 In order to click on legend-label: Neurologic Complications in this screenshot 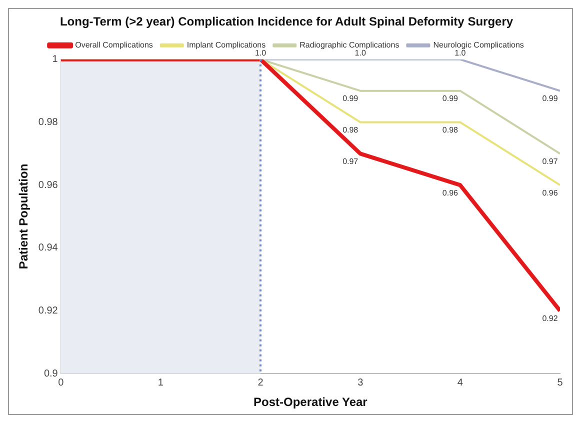, I will do `click(478, 45)`.